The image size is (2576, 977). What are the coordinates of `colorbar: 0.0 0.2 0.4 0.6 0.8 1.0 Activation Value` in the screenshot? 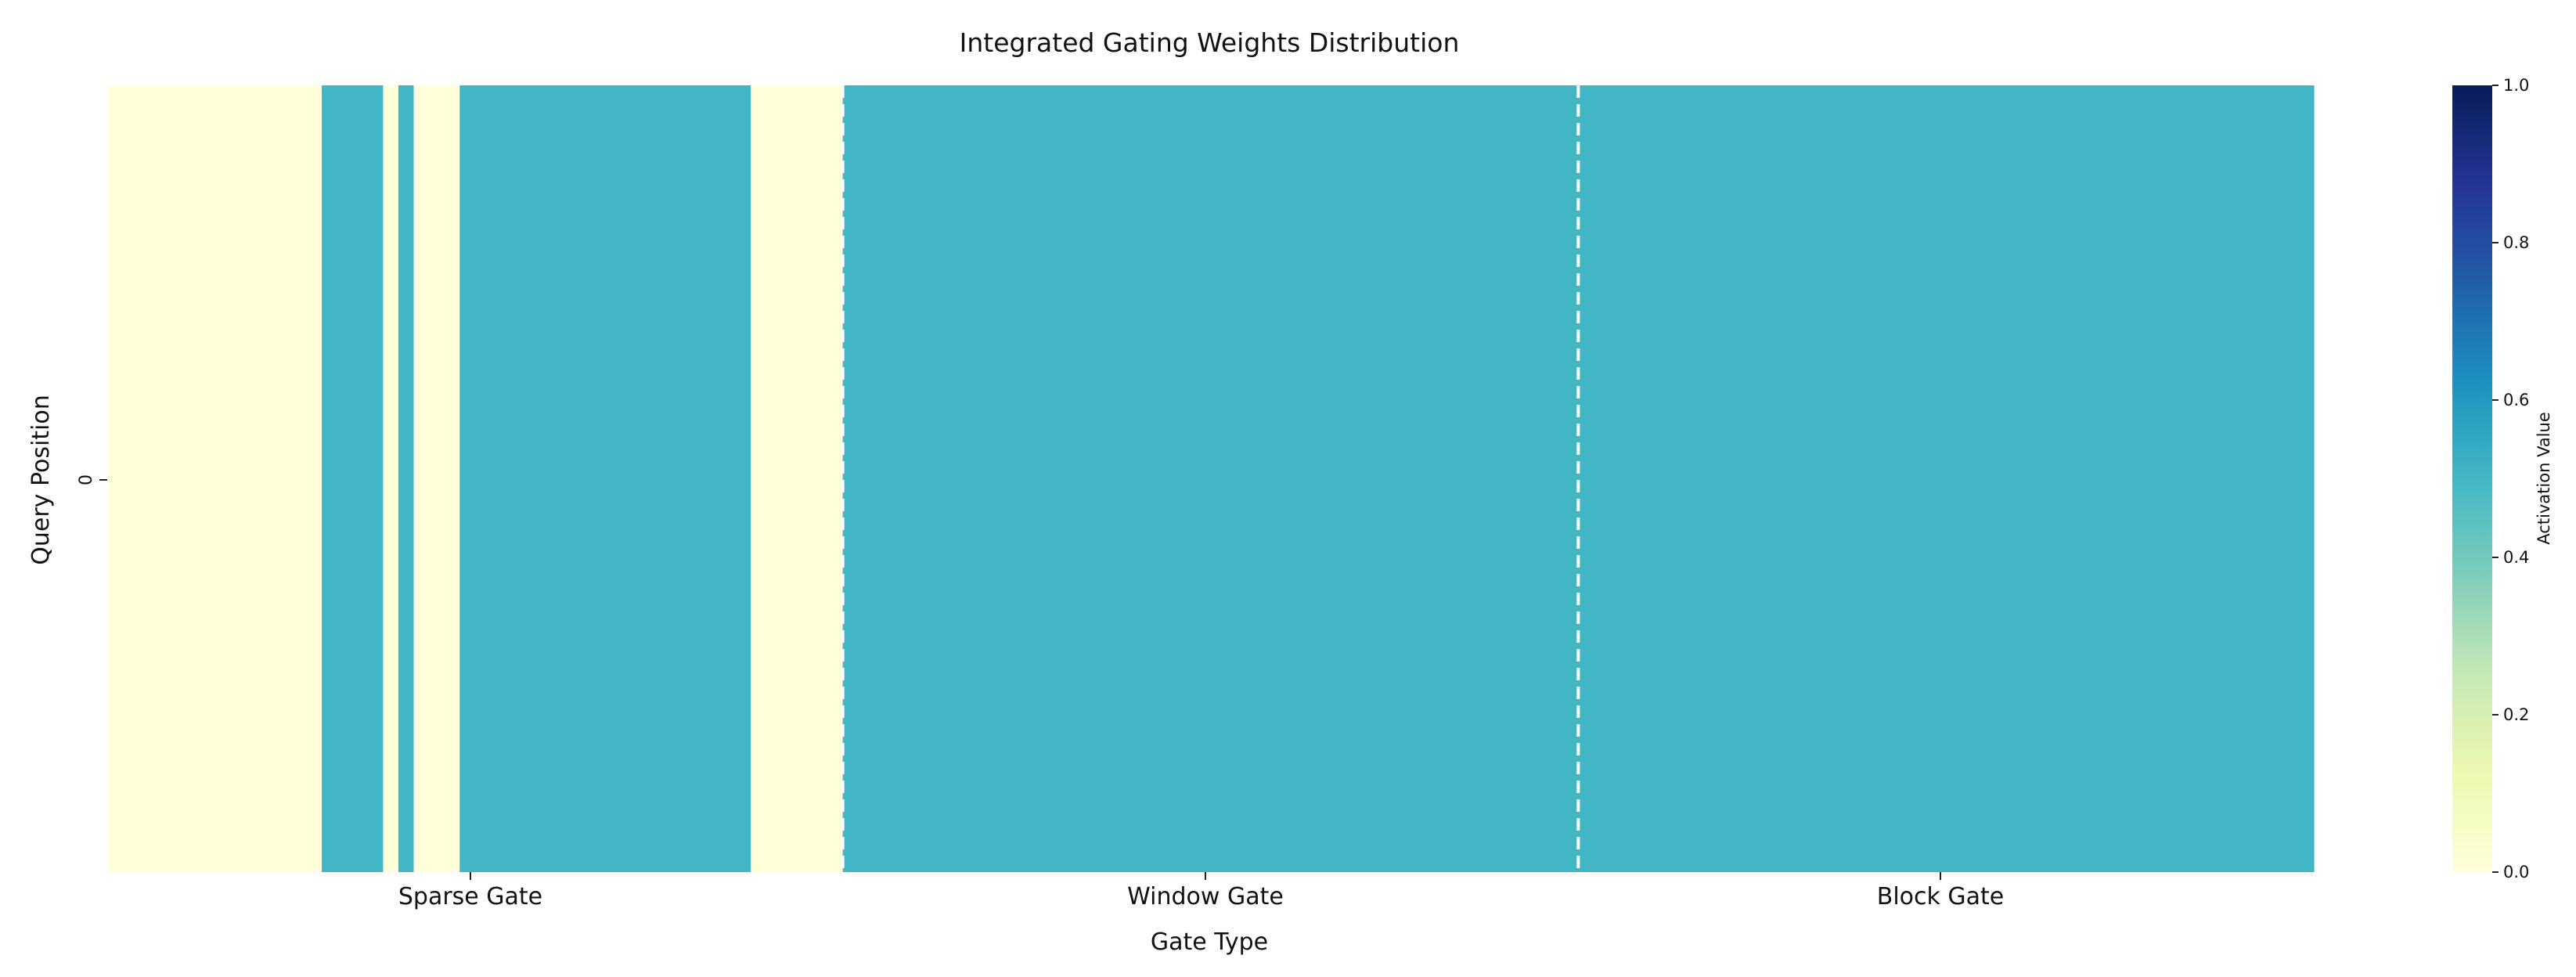 It's located at (2502, 479).